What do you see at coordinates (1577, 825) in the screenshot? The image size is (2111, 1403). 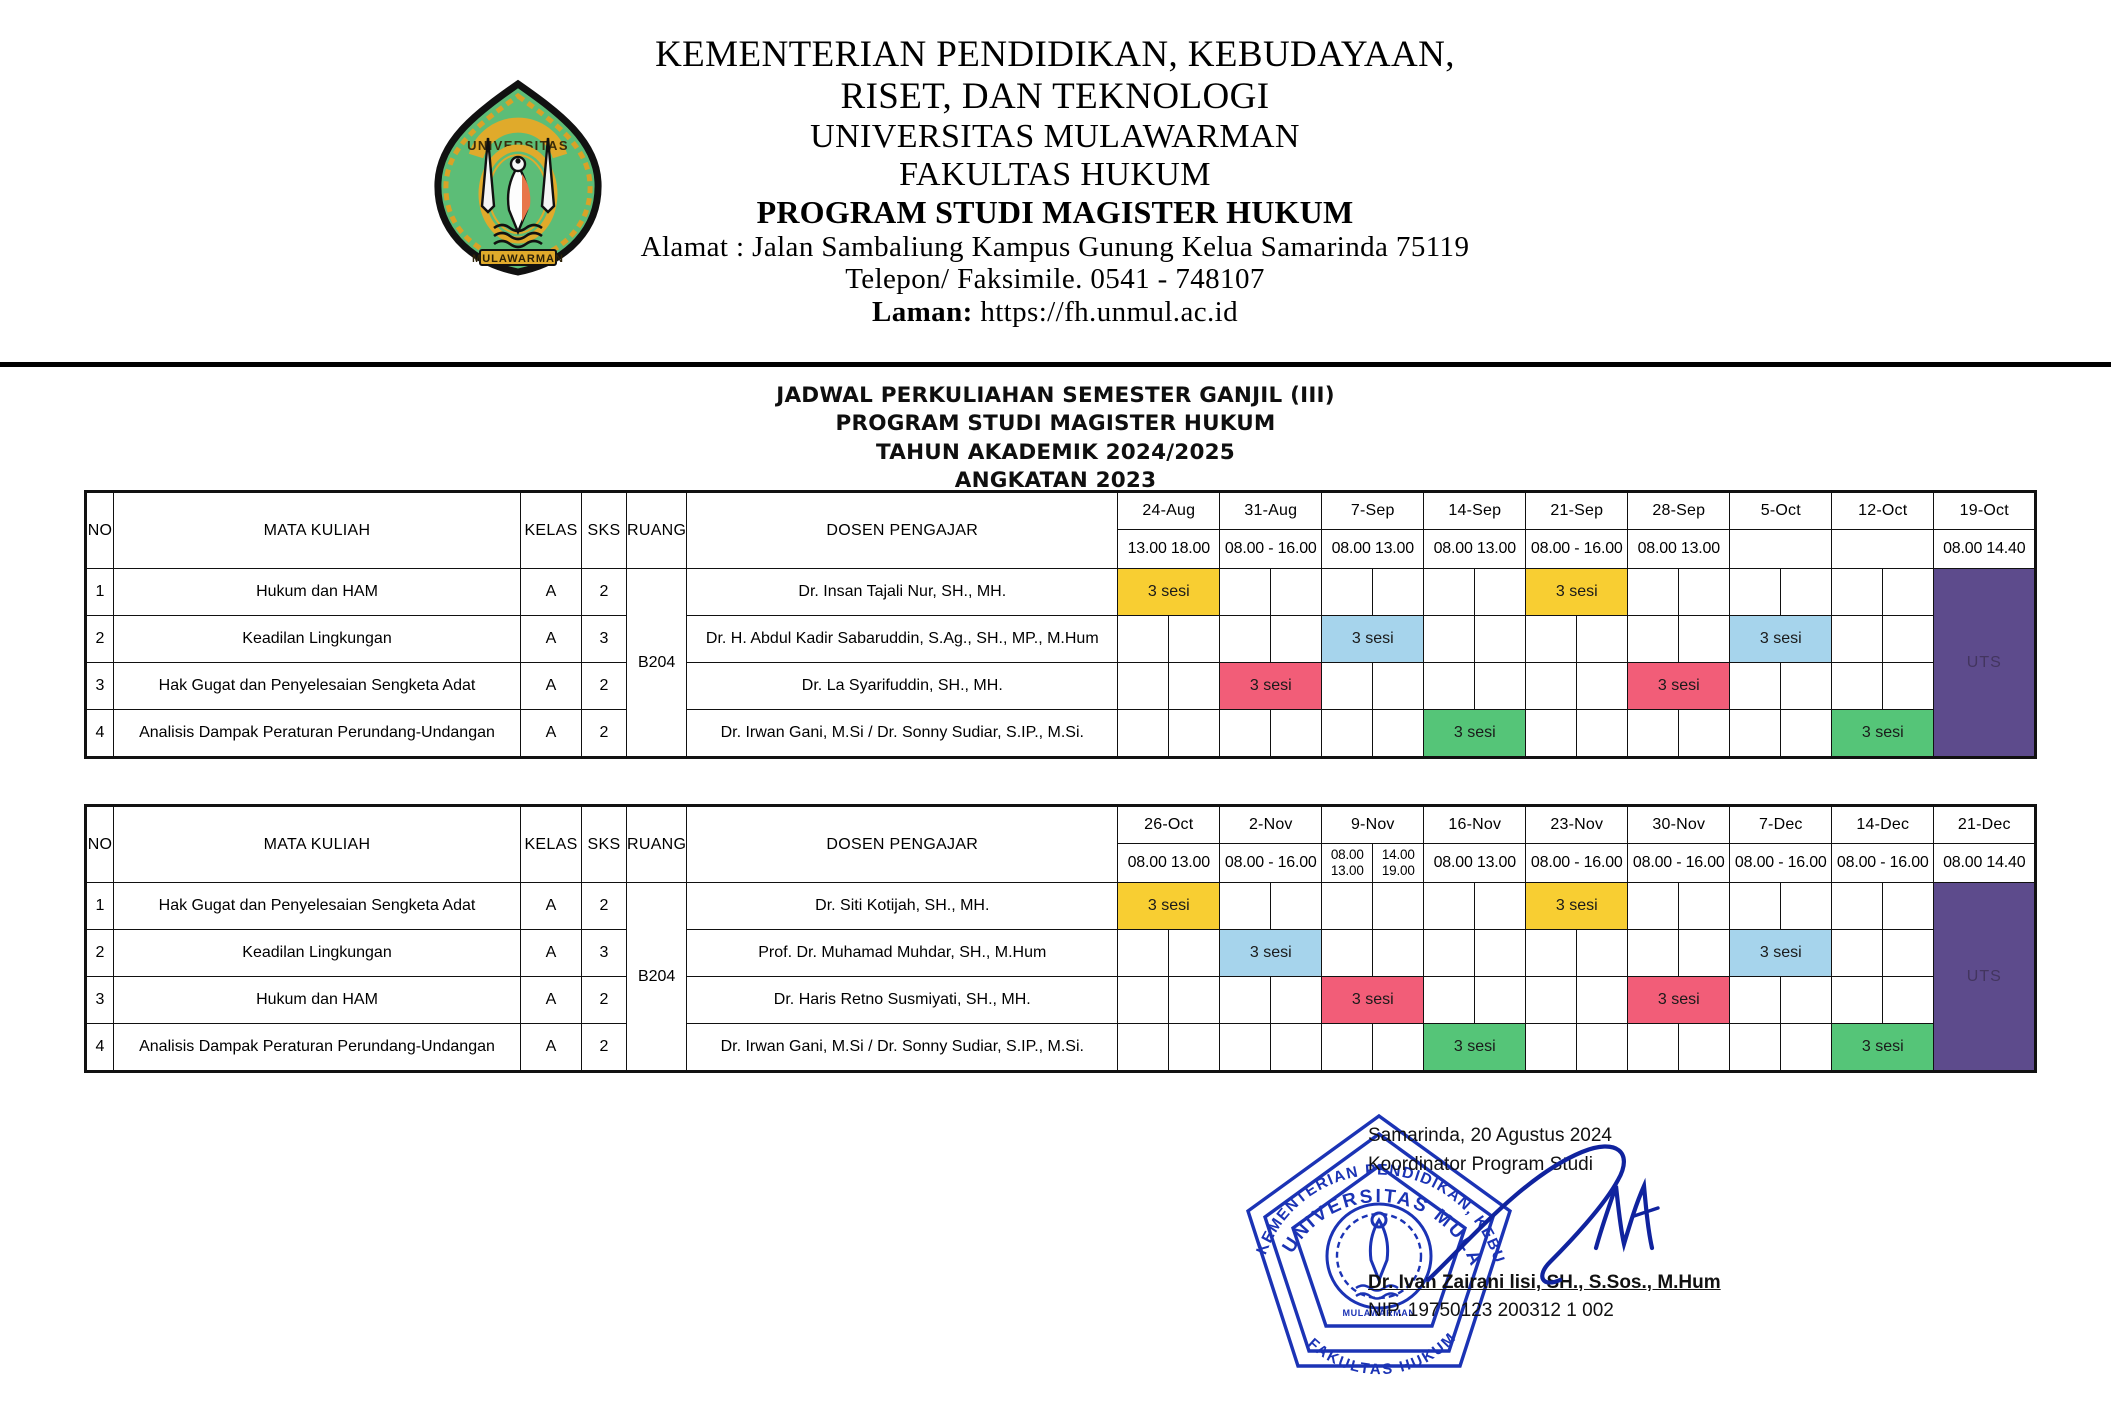 I see `date-header-23-nov: 23-Nov` at bounding box center [1577, 825].